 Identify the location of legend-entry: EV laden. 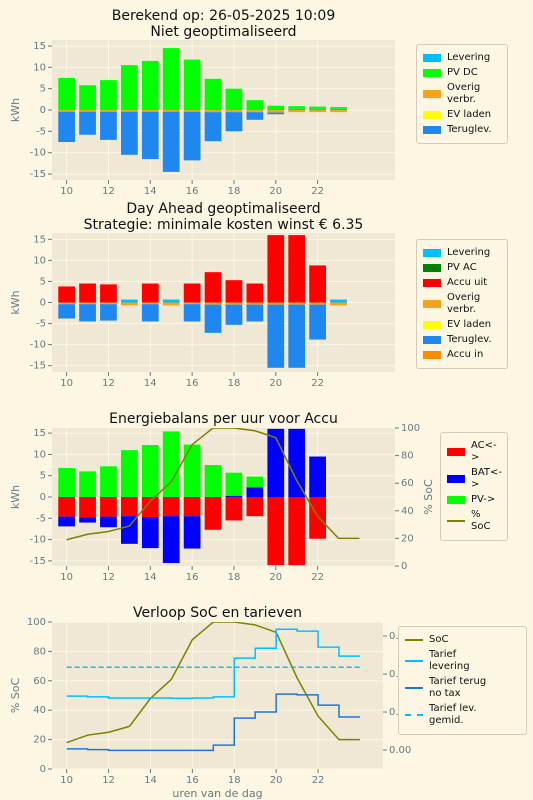
(462, 115).